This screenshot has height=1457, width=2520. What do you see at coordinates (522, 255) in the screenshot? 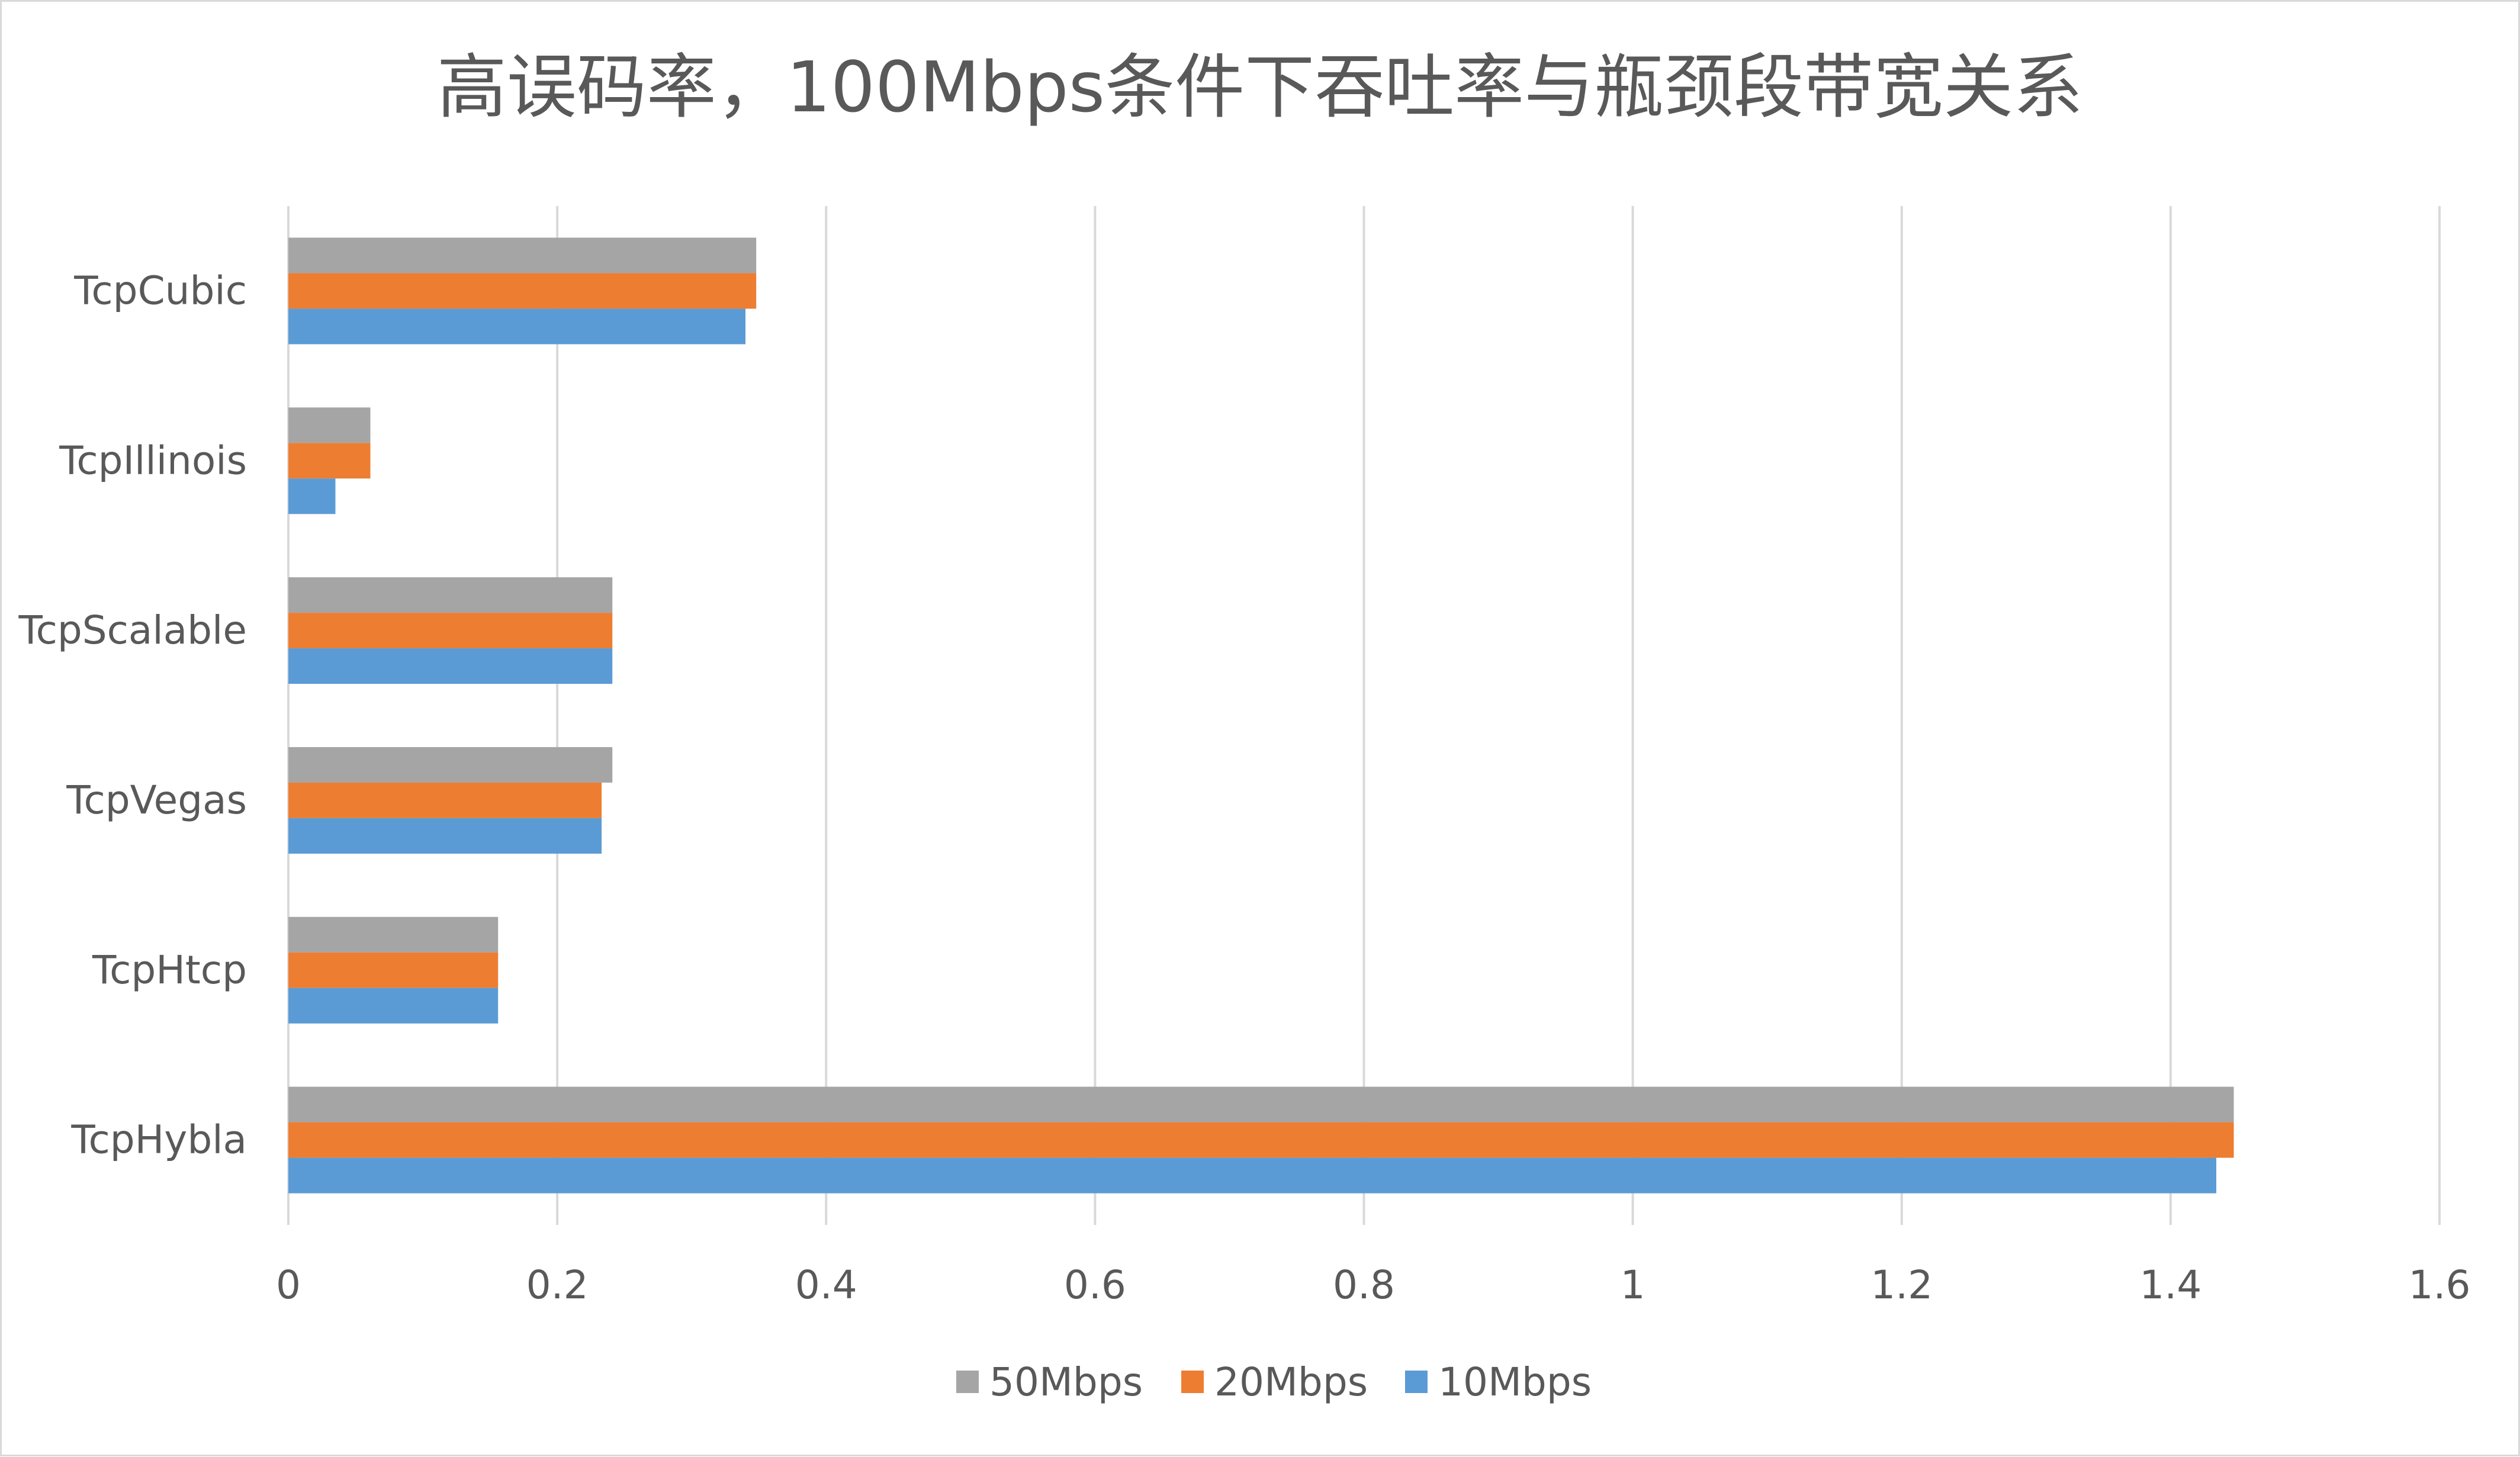
I see `bar-tcpcubic-50mbps` at bounding box center [522, 255].